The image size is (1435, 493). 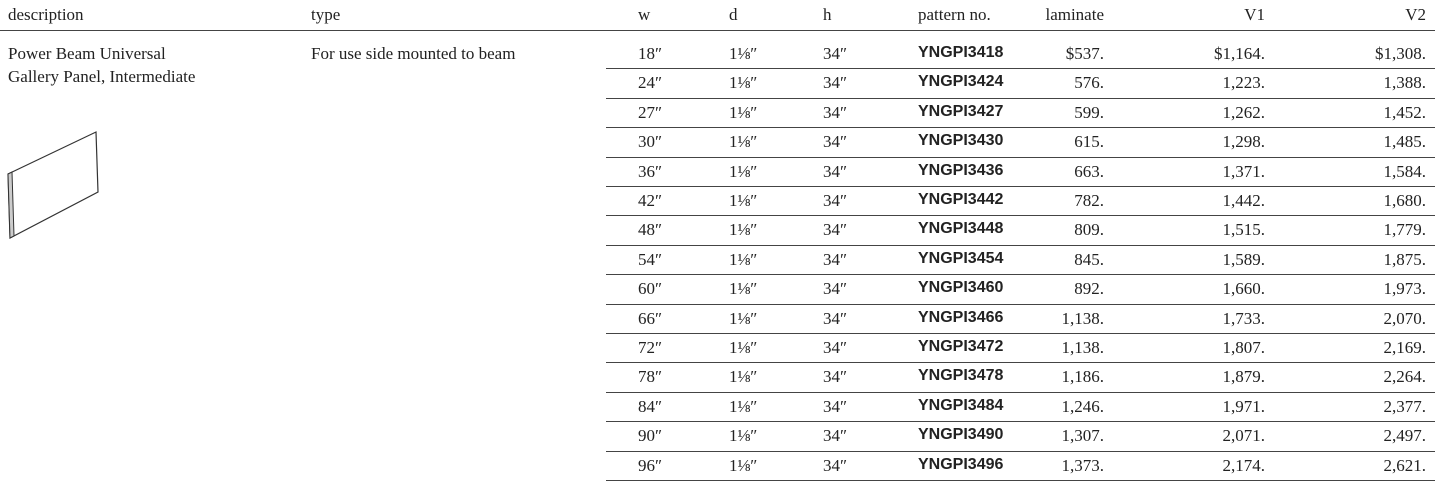 I want to click on pattern-number: YNGPI3442, so click(x=961, y=199).